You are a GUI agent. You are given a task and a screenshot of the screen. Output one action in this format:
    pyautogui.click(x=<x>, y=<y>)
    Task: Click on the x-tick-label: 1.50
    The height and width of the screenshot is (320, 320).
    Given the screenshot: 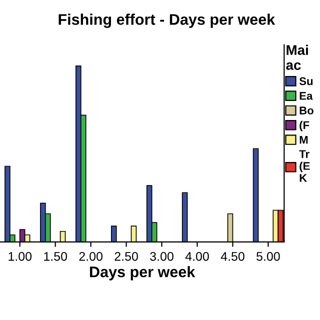 What is the action you would take?
    pyautogui.click(x=56, y=256)
    